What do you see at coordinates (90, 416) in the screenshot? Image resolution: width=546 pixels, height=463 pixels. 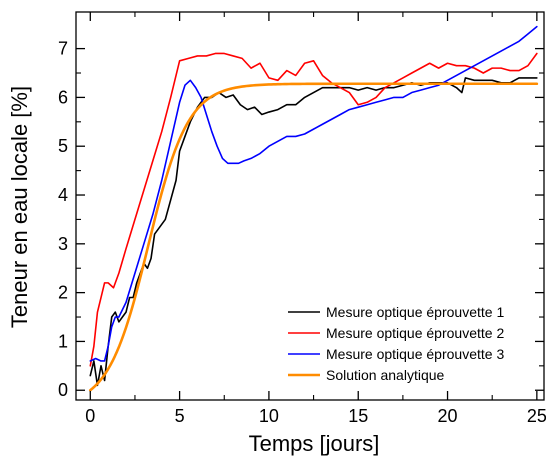 I see `x-tick-label: 0` at bounding box center [90, 416].